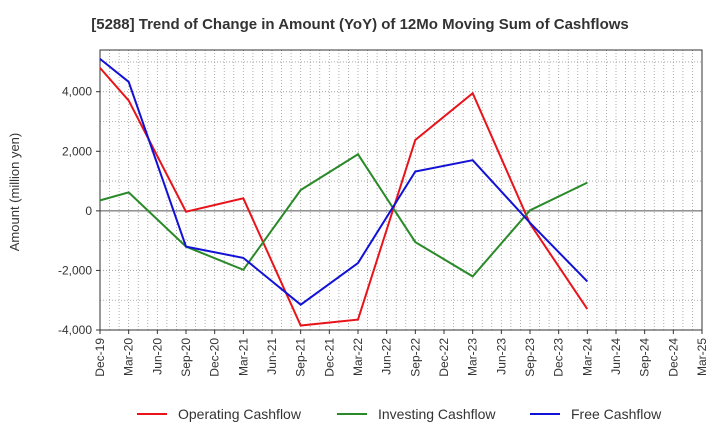 The width and height of the screenshot is (720, 440). Describe the element at coordinates (444, 357) in the screenshot. I see `x-tick-label: Dec-22` at that location.